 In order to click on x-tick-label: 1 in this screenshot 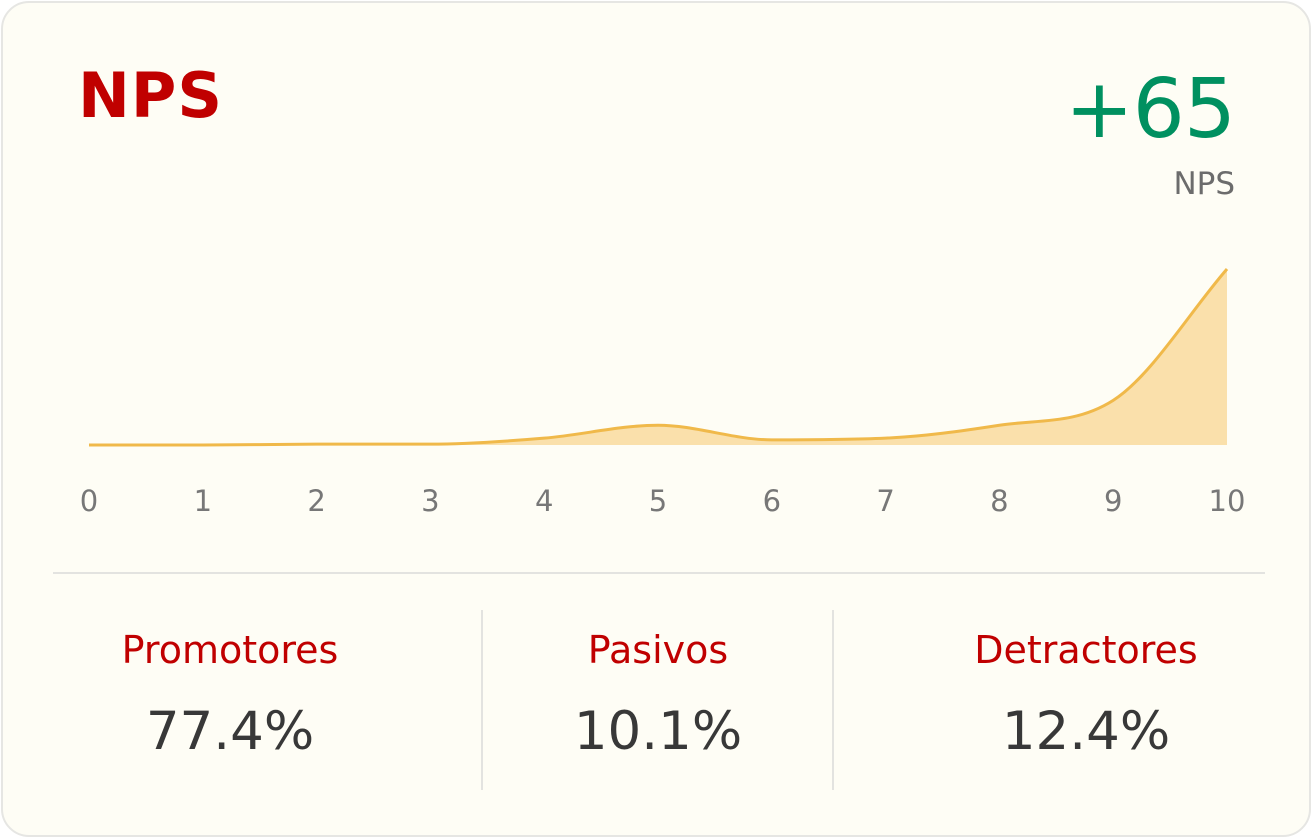, I will do `click(203, 501)`.